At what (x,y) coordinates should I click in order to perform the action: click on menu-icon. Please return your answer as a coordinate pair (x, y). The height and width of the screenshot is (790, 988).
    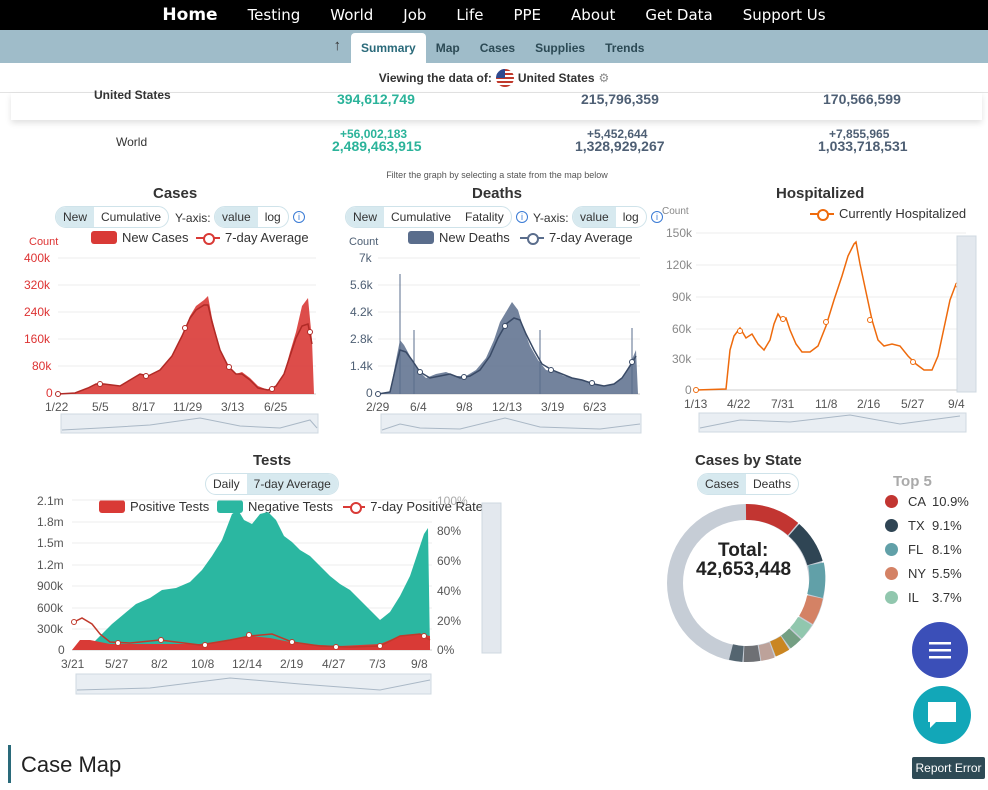
    Looking at the image, I should click on (940, 650).